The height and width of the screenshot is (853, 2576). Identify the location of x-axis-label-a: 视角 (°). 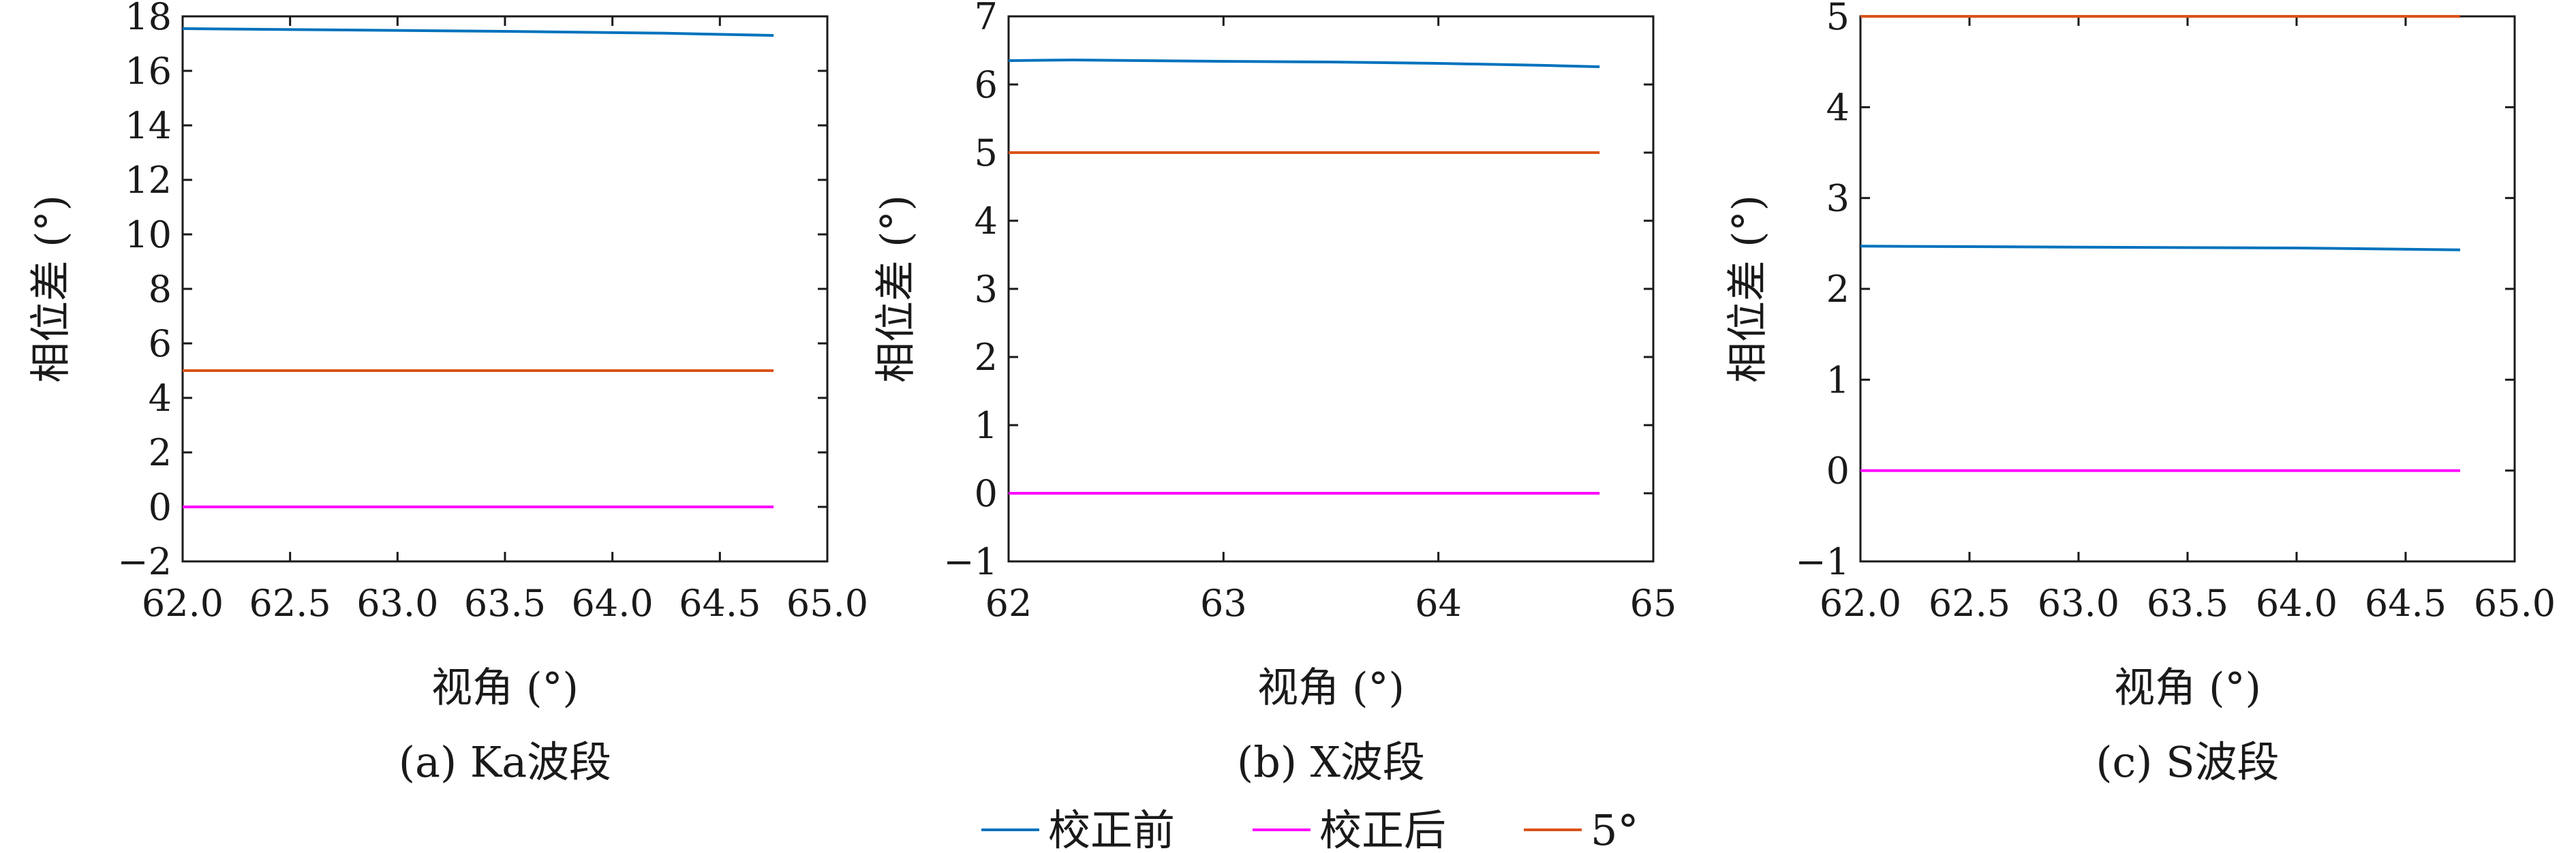
(505, 688).